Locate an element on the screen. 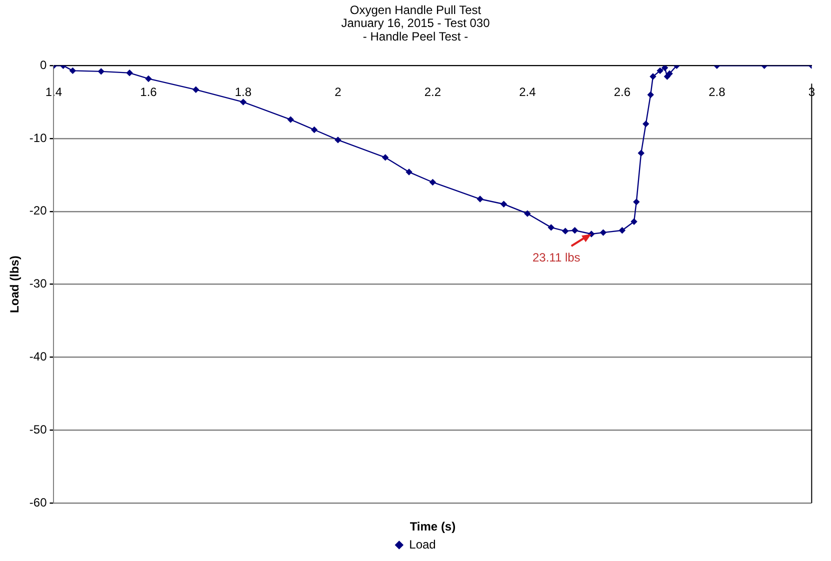 The image size is (831, 561). text: January 16, 2015 - Test 030 is located at coordinates (415, 23).